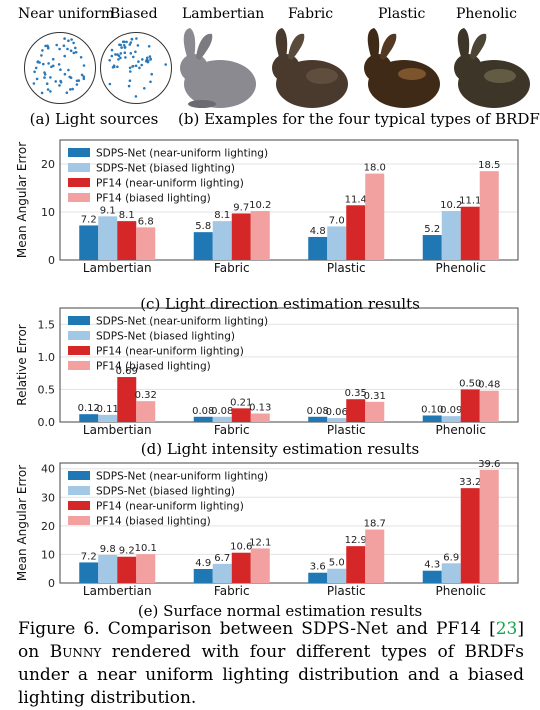 The width and height of the screenshot is (540, 710). Describe the element at coordinates (451, 410) in the screenshot. I see `bar-value-label: 0.09` at that location.